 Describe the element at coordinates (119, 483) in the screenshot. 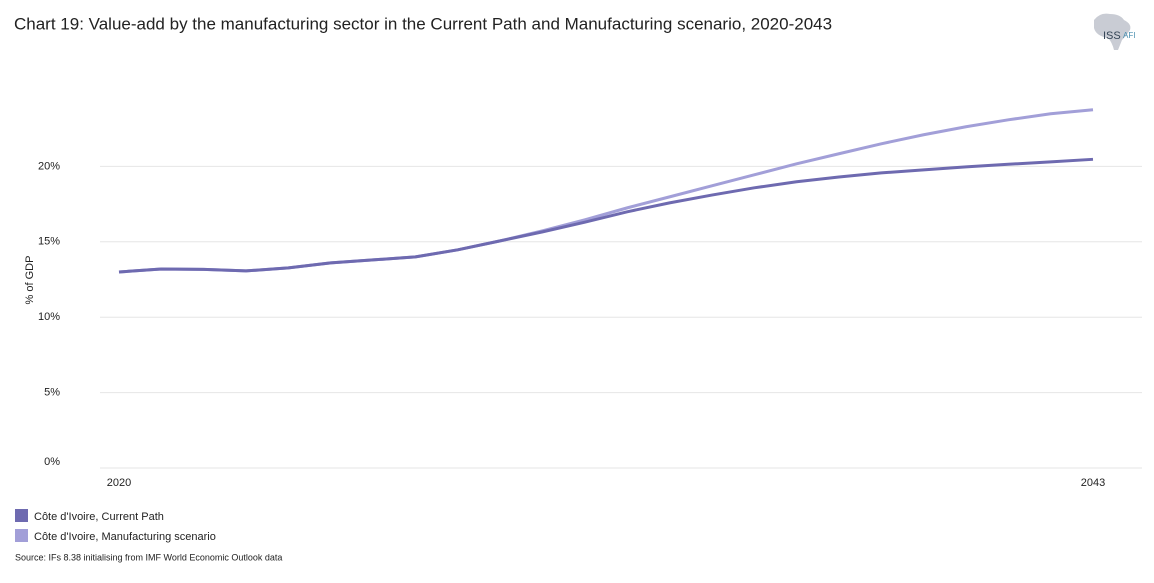

I see `x-tick-label: 2020` at that location.